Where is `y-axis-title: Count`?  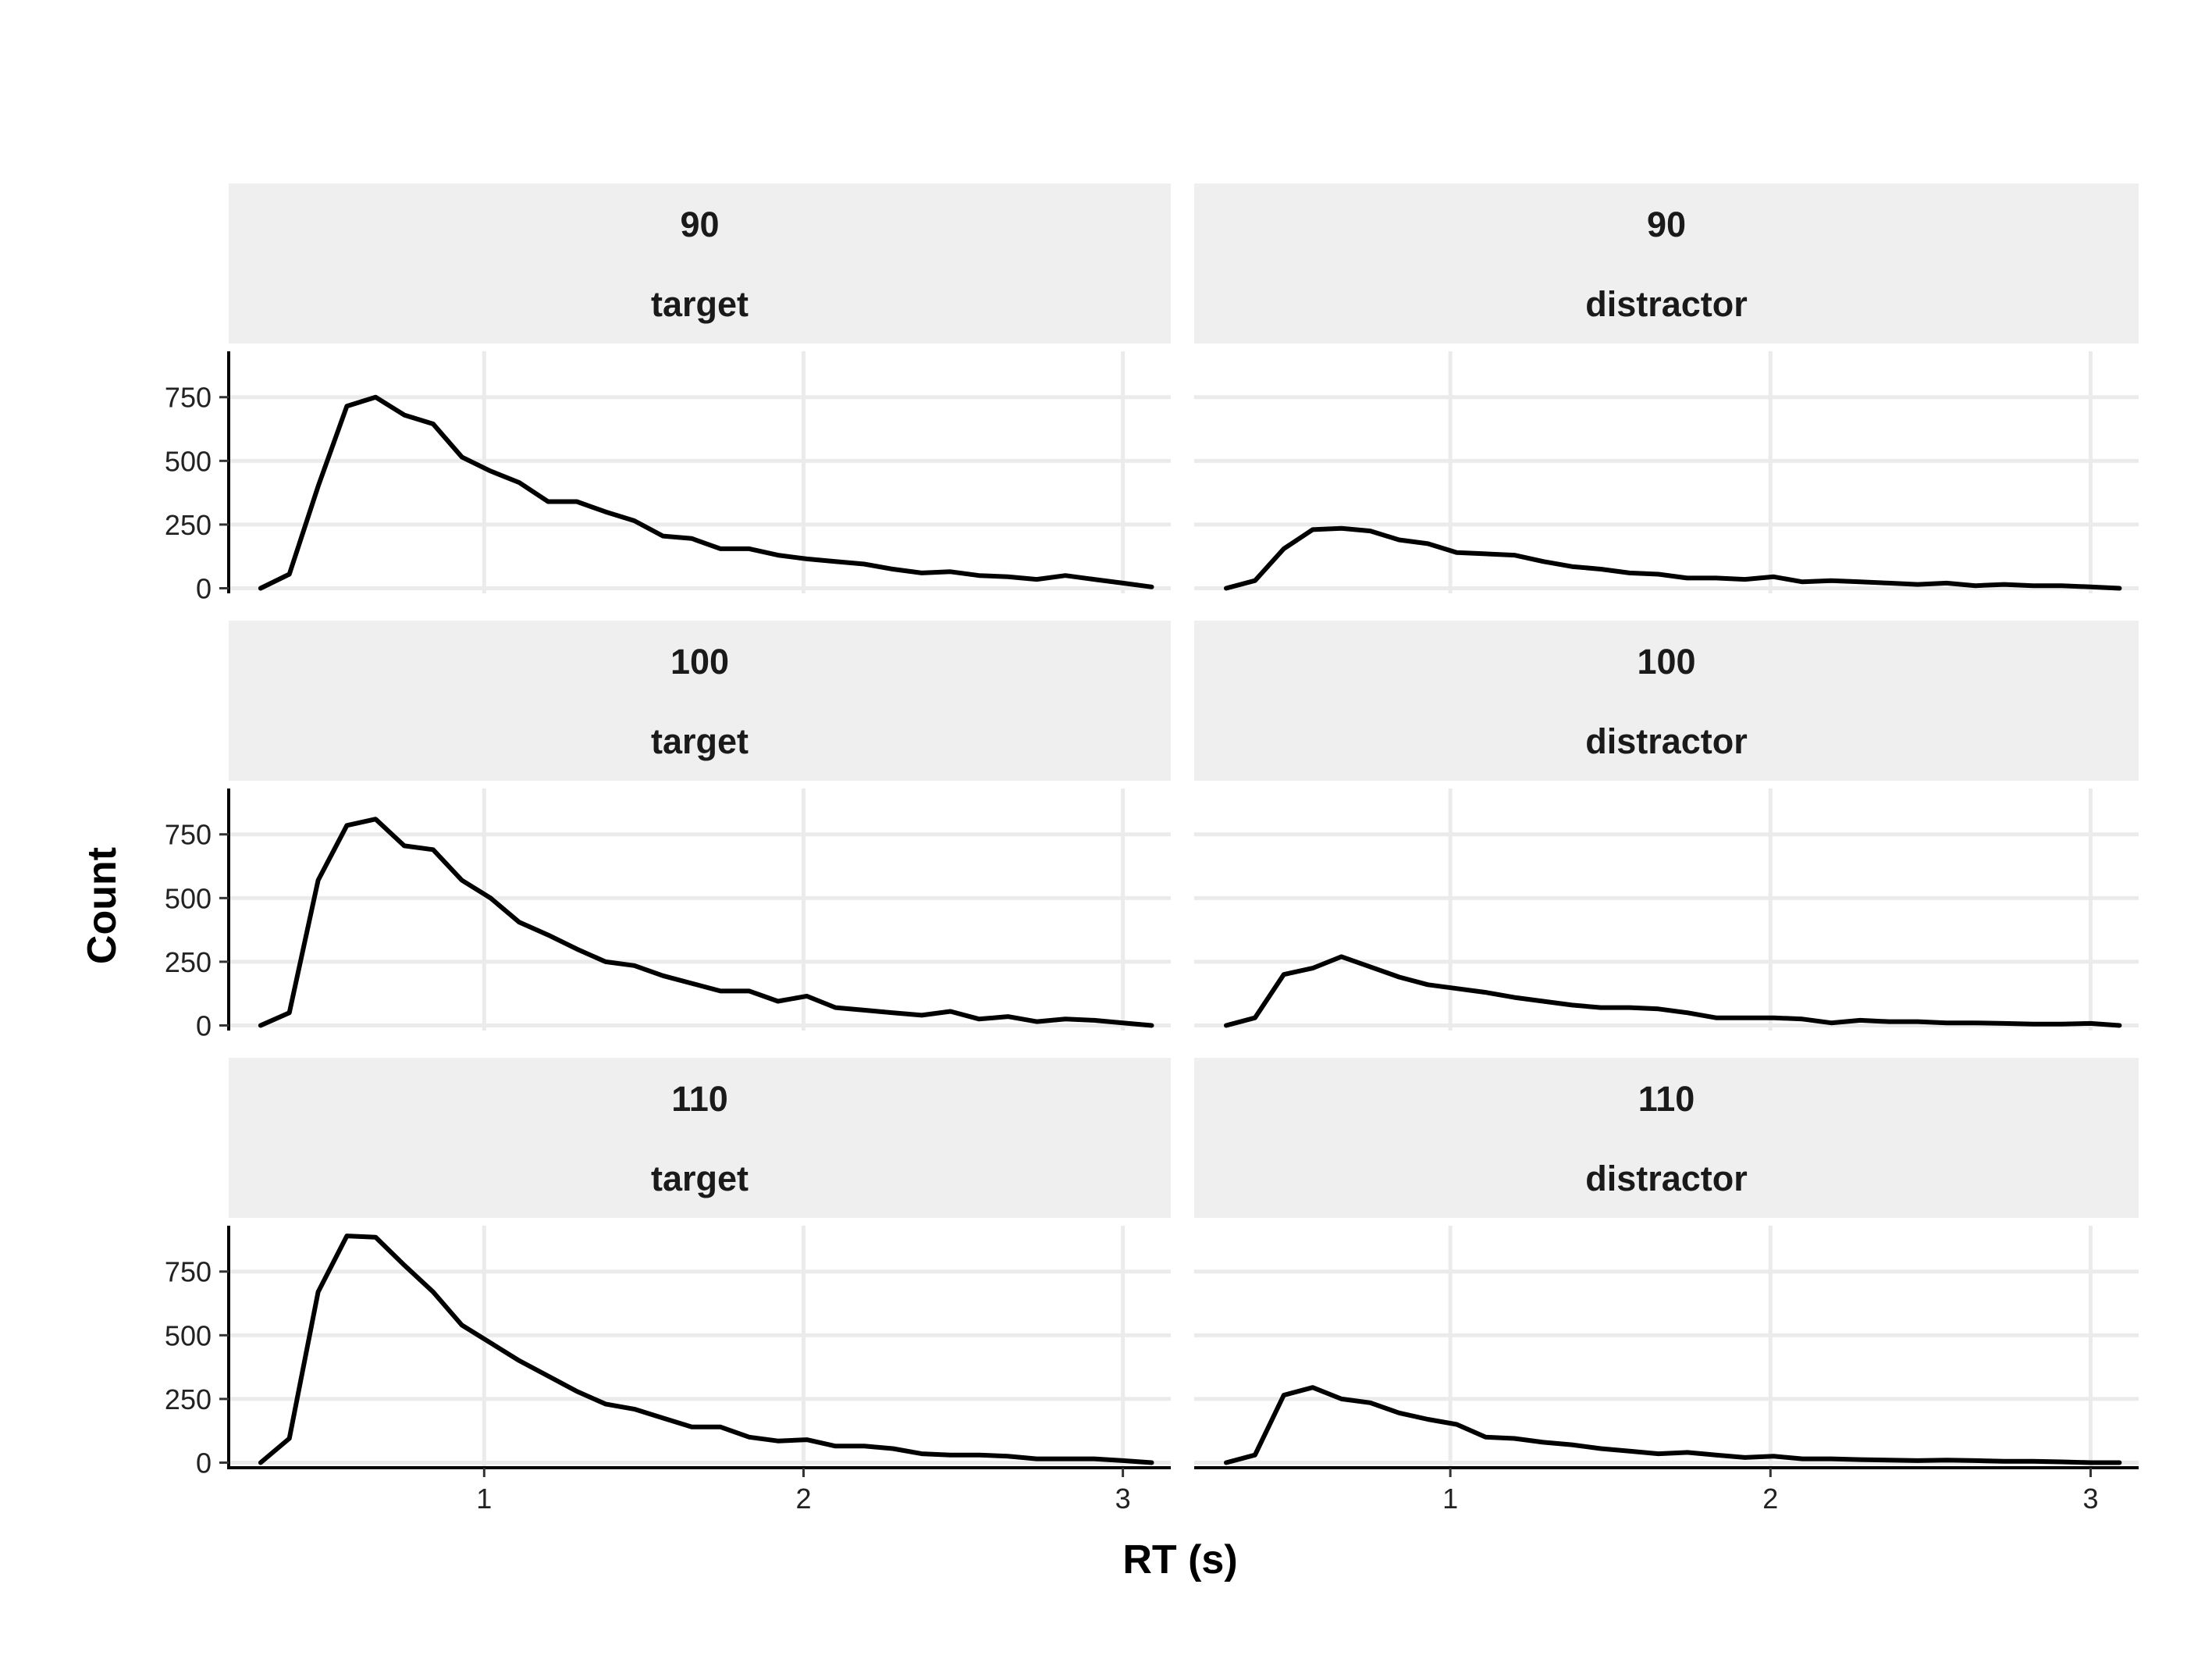 y-axis-title: Count is located at coordinates (103, 905).